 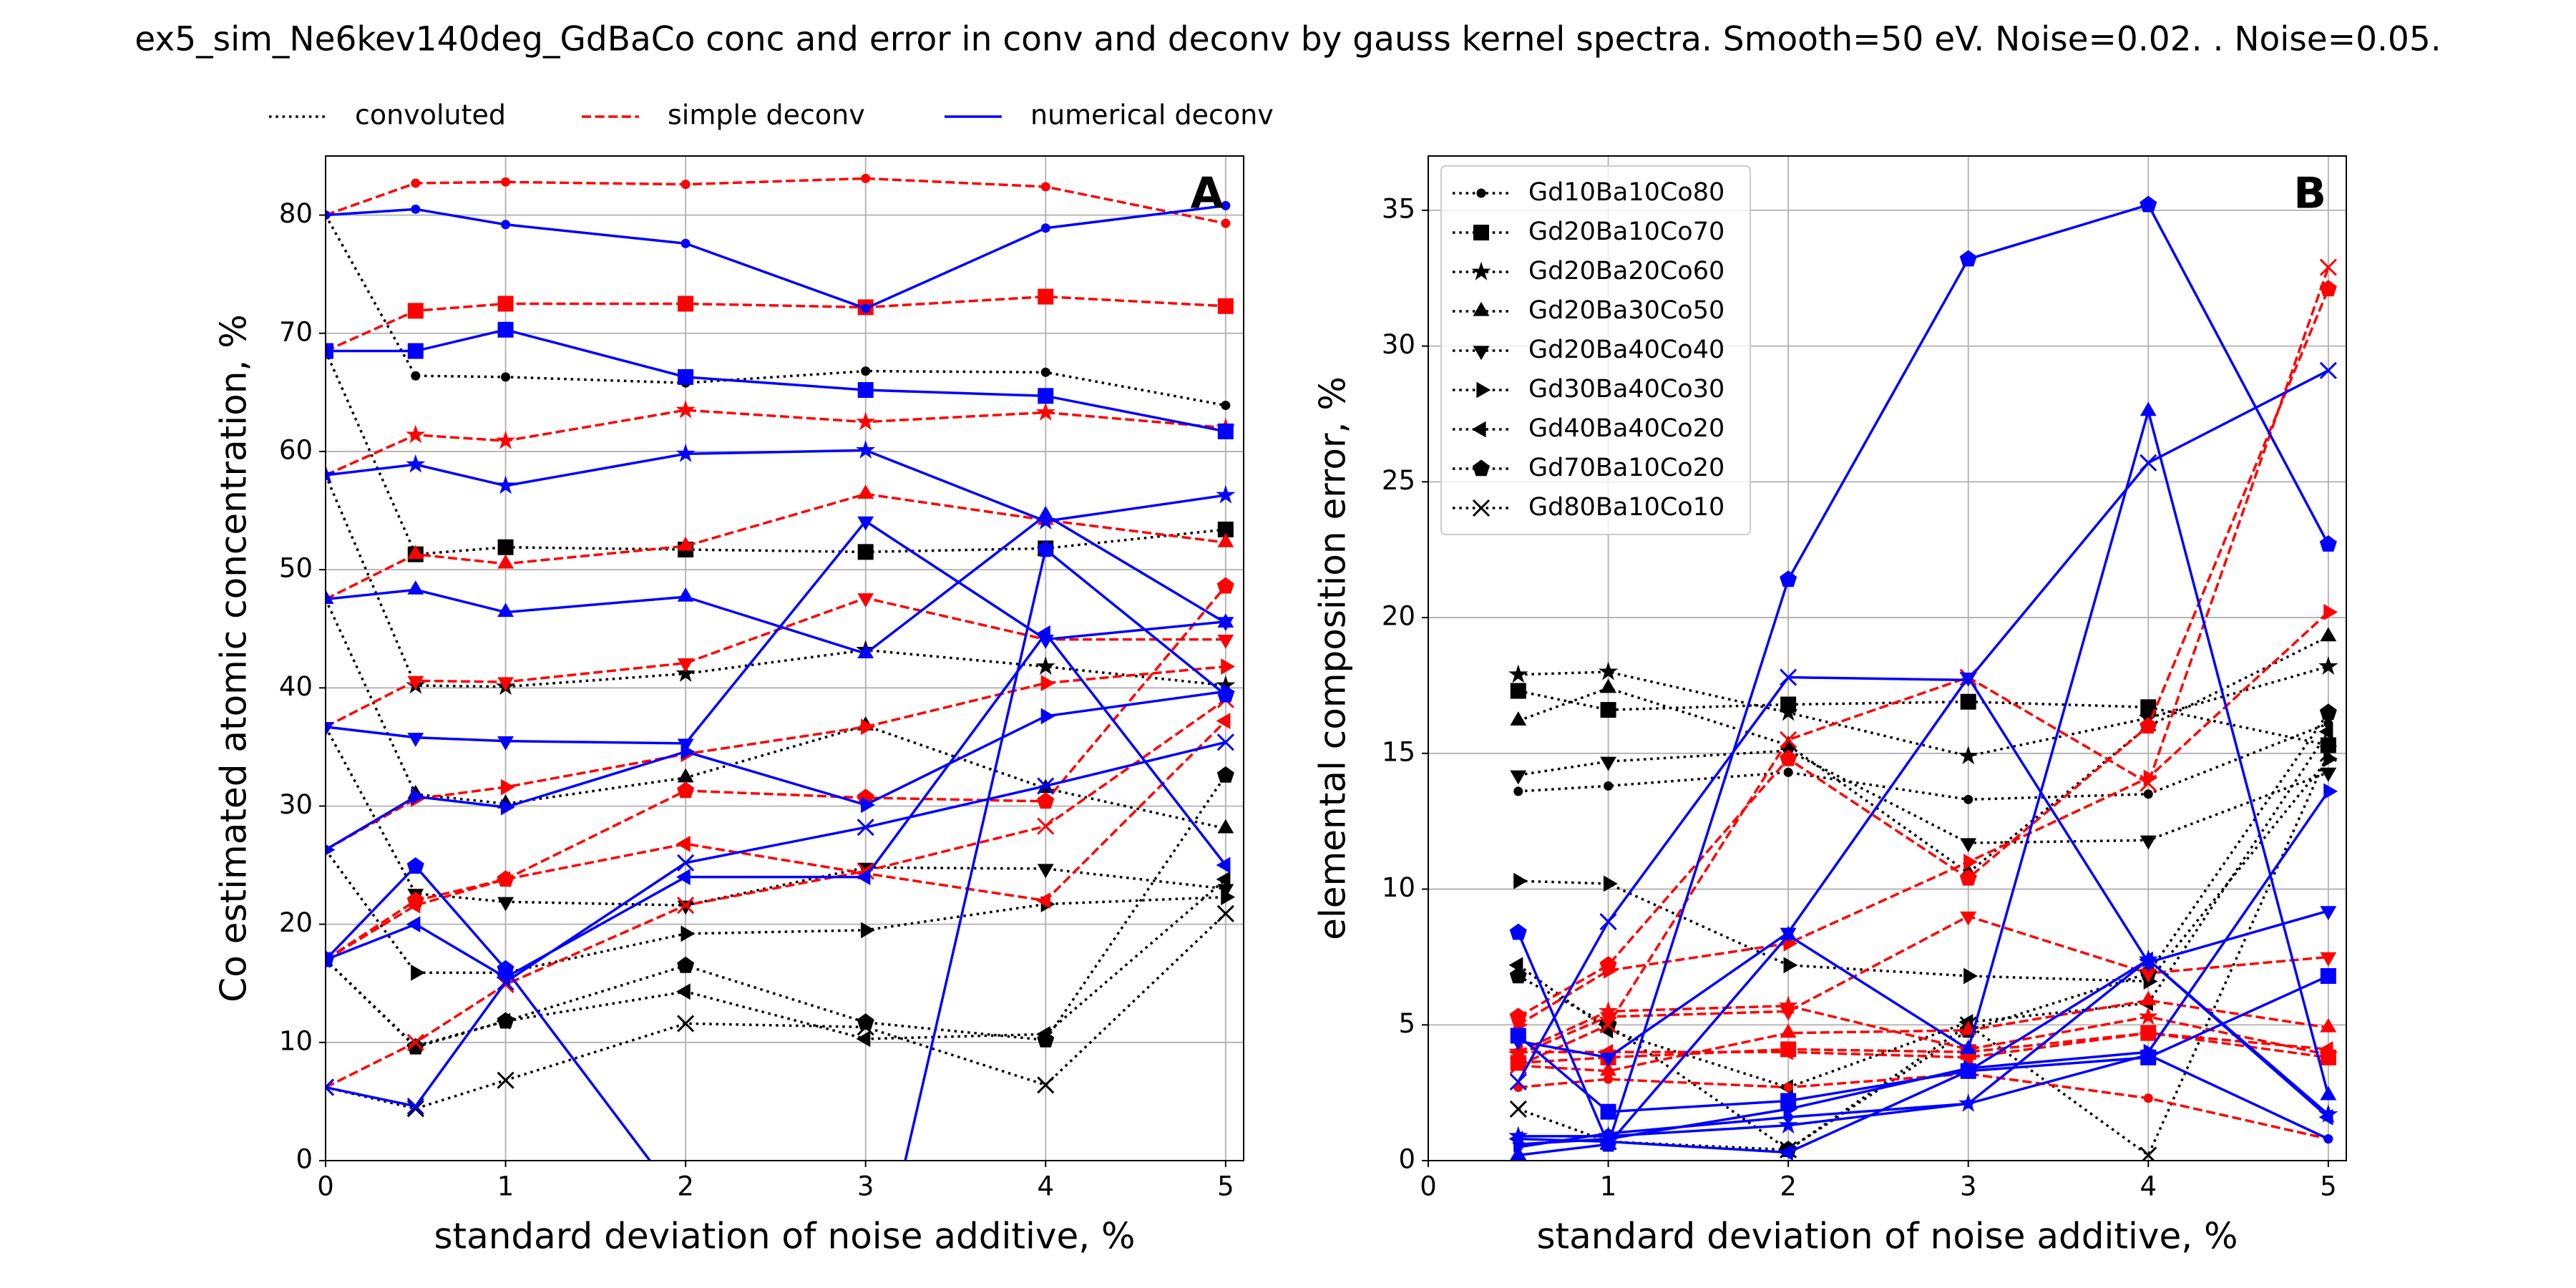 What do you see at coordinates (1398, 616) in the screenshot?
I see `y-tick-label: 20` at bounding box center [1398, 616].